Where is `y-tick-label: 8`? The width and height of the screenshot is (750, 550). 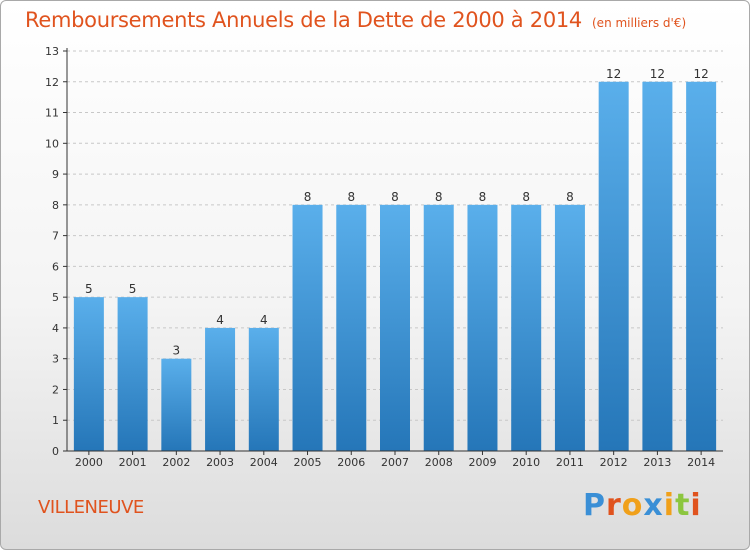
y-tick-label: 8 is located at coordinates (55, 205).